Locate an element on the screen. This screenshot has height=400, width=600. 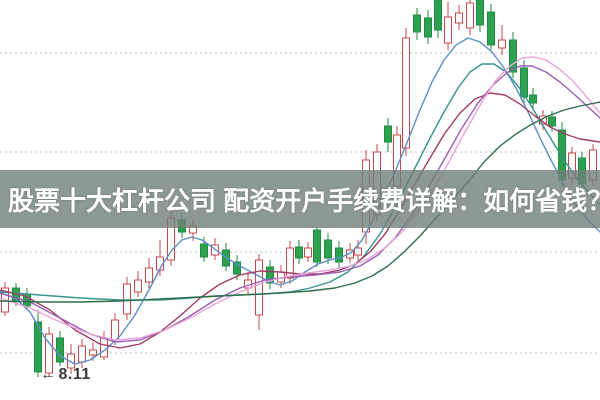
headline-banner: 股票十大杠杆公司 配资开户手续费详解：如何省钱？ is located at coordinates (300, 199).